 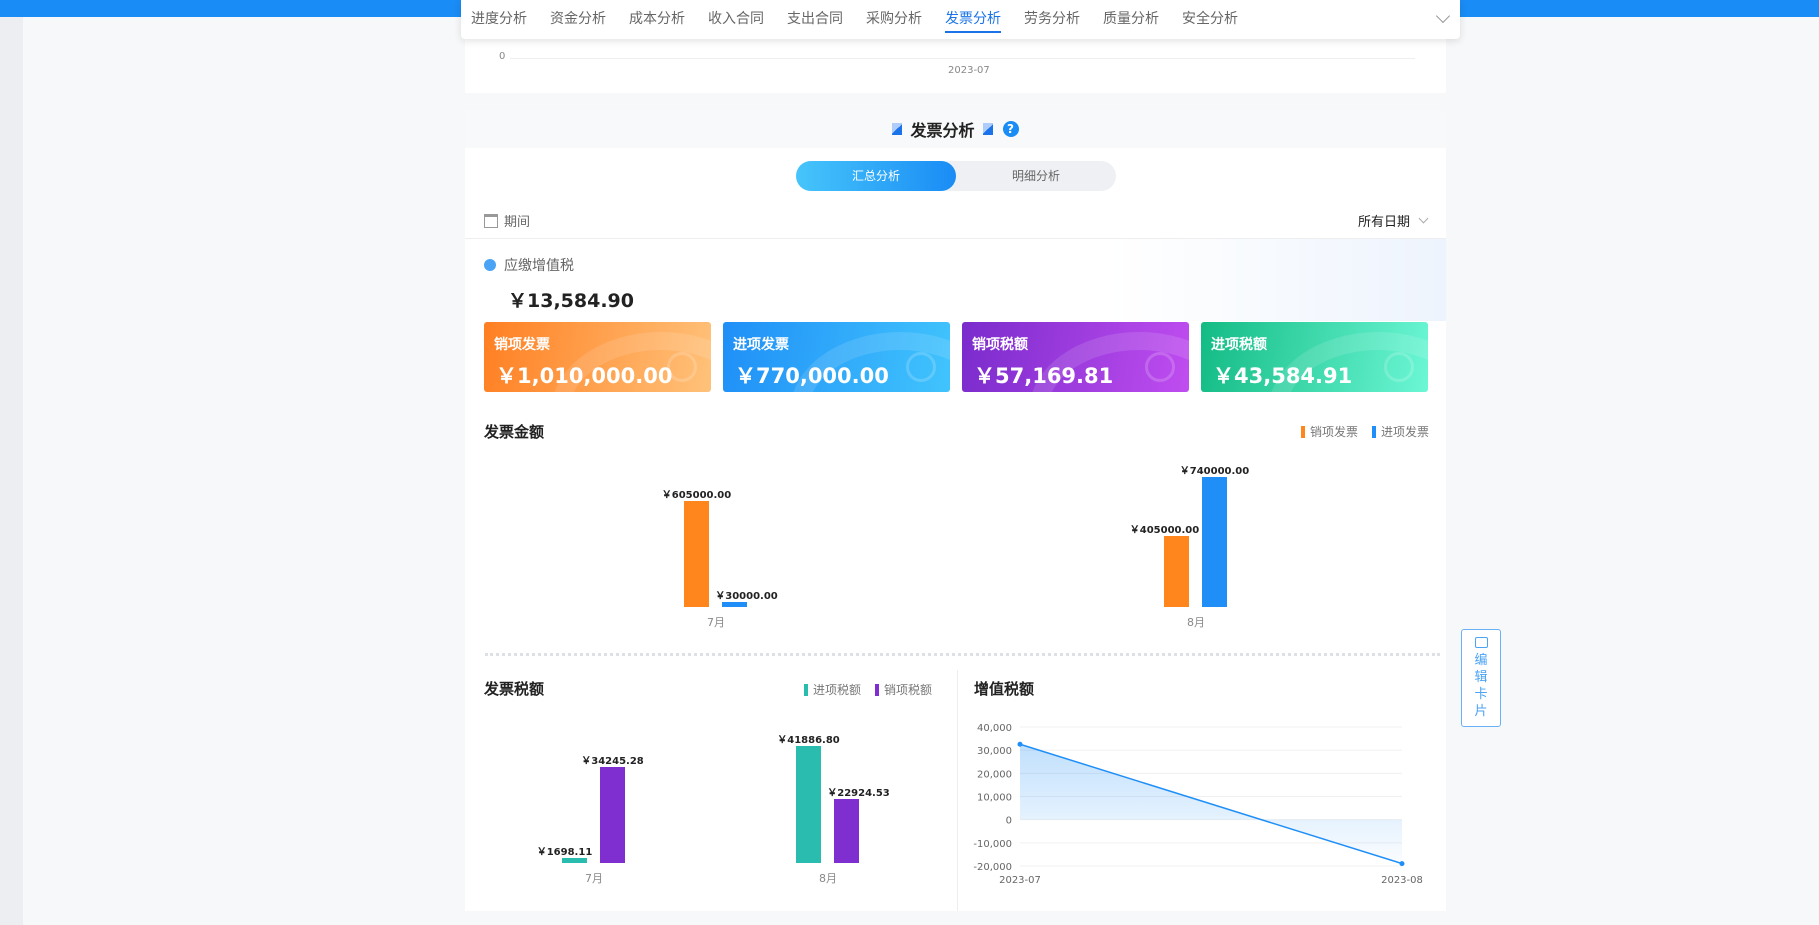 What do you see at coordinates (1404, 432) in the screenshot?
I see `legend-label: 进项发票` at bounding box center [1404, 432].